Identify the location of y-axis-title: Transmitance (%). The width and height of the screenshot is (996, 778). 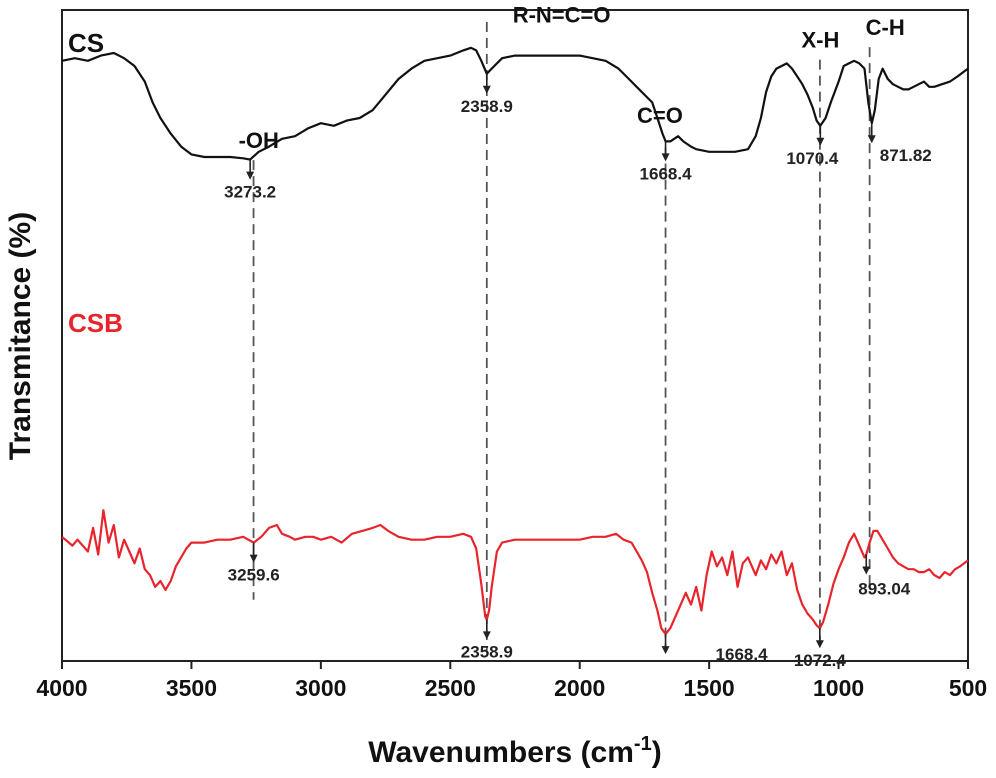
(20, 336).